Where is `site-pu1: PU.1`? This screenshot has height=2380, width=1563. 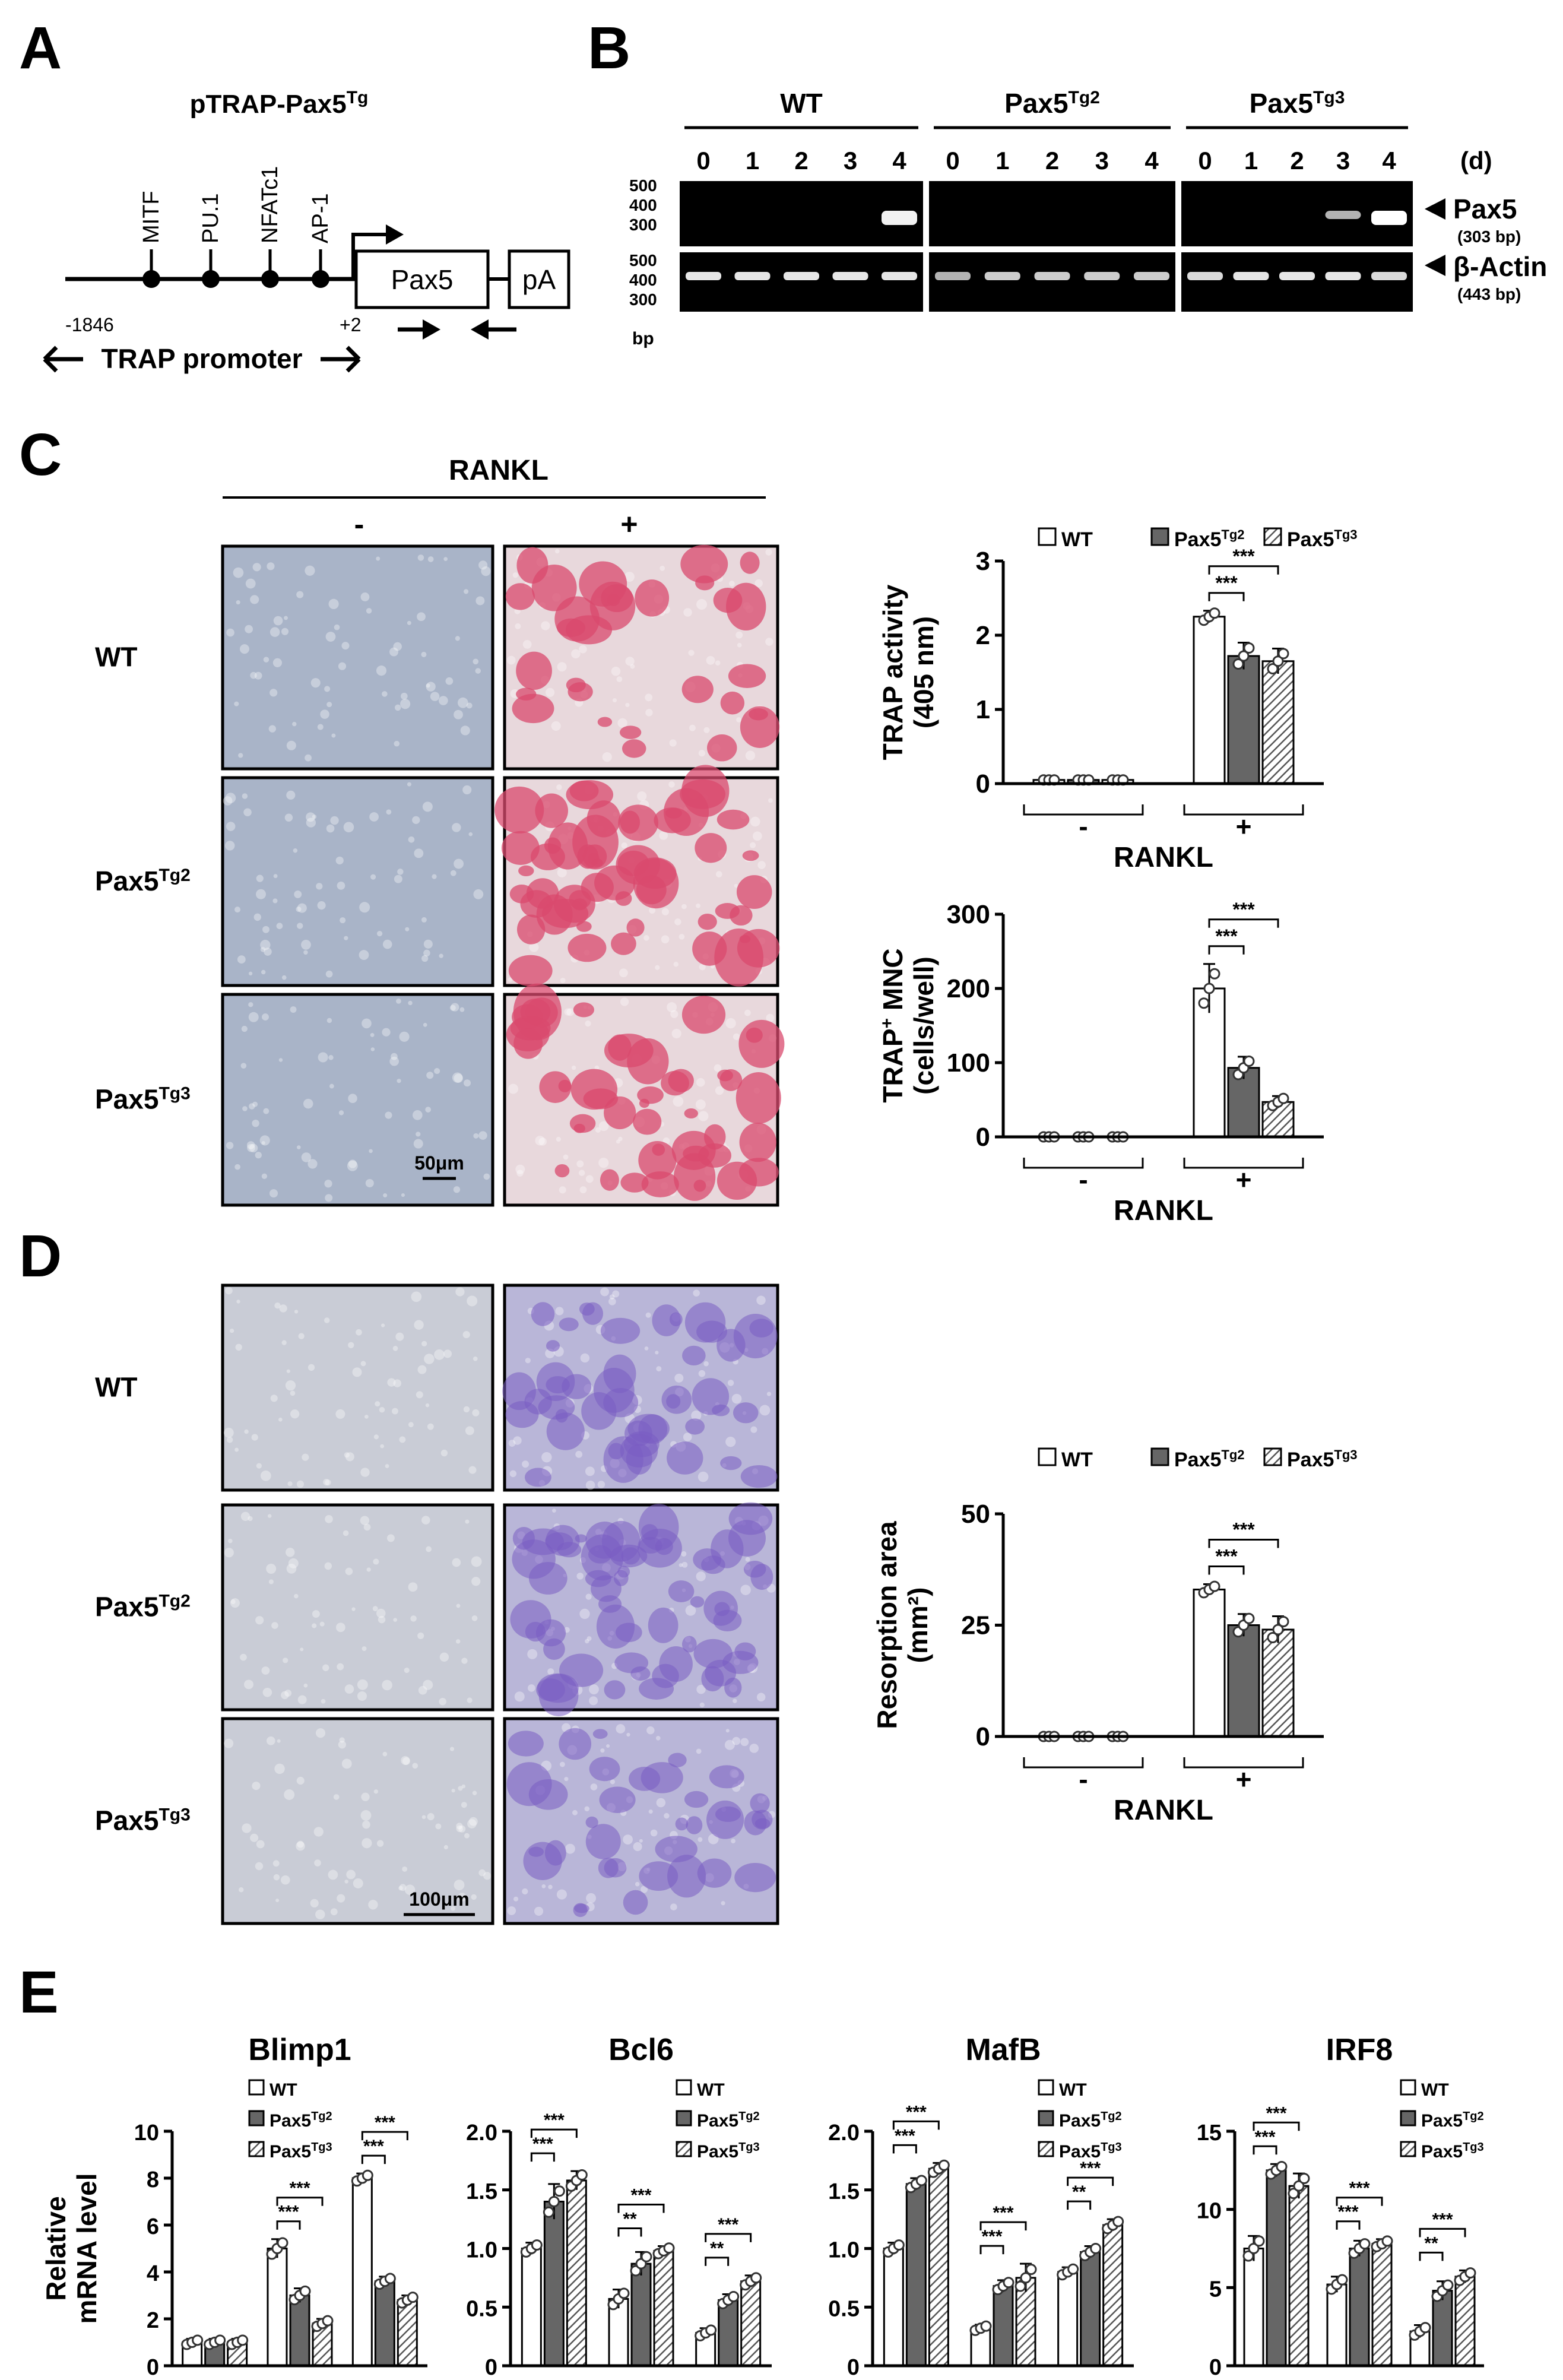
site-pu1: PU.1 is located at coordinates (210, 241).